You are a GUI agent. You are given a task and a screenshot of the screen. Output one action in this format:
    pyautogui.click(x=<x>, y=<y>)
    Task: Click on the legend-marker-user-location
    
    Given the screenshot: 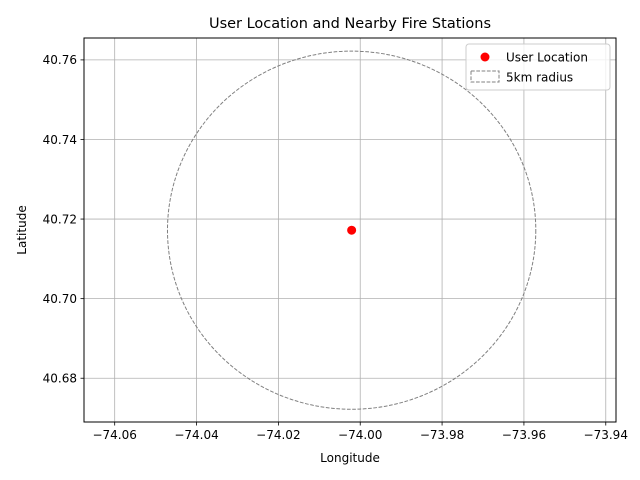 What is the action you would take?
    pyautogui.click(x=485, y=57)
    